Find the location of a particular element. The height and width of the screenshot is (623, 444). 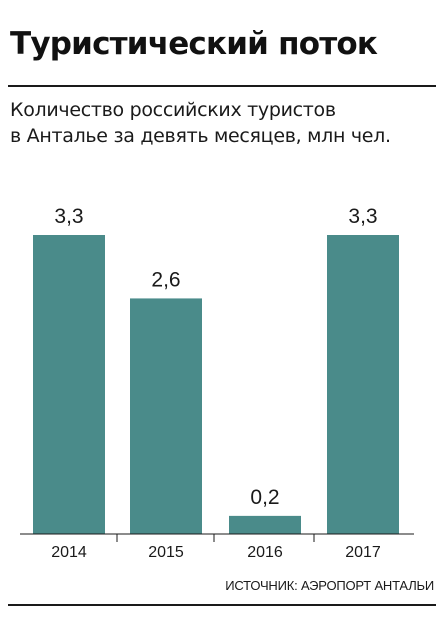

bar-2016 is located at coordinates (265, 524).